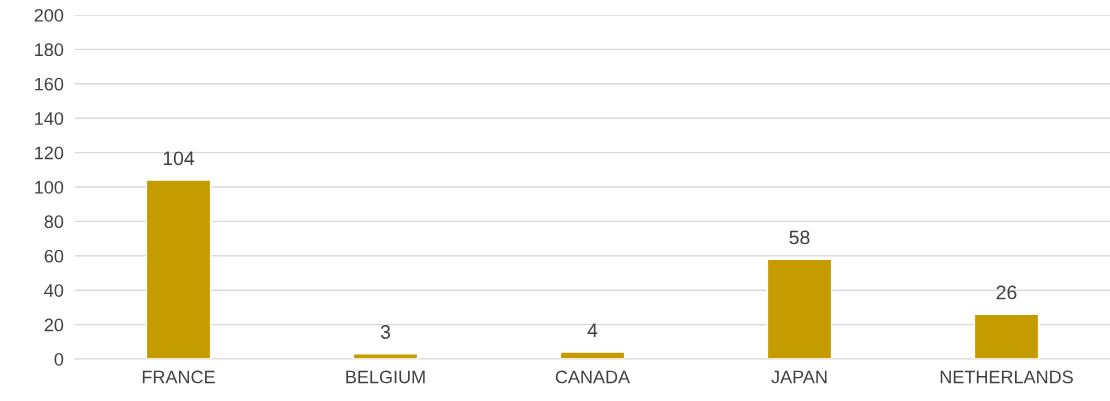  Describe the element at coordinates (49, 84) in the screenshot. I see `y-tick-label: 160` at that location.